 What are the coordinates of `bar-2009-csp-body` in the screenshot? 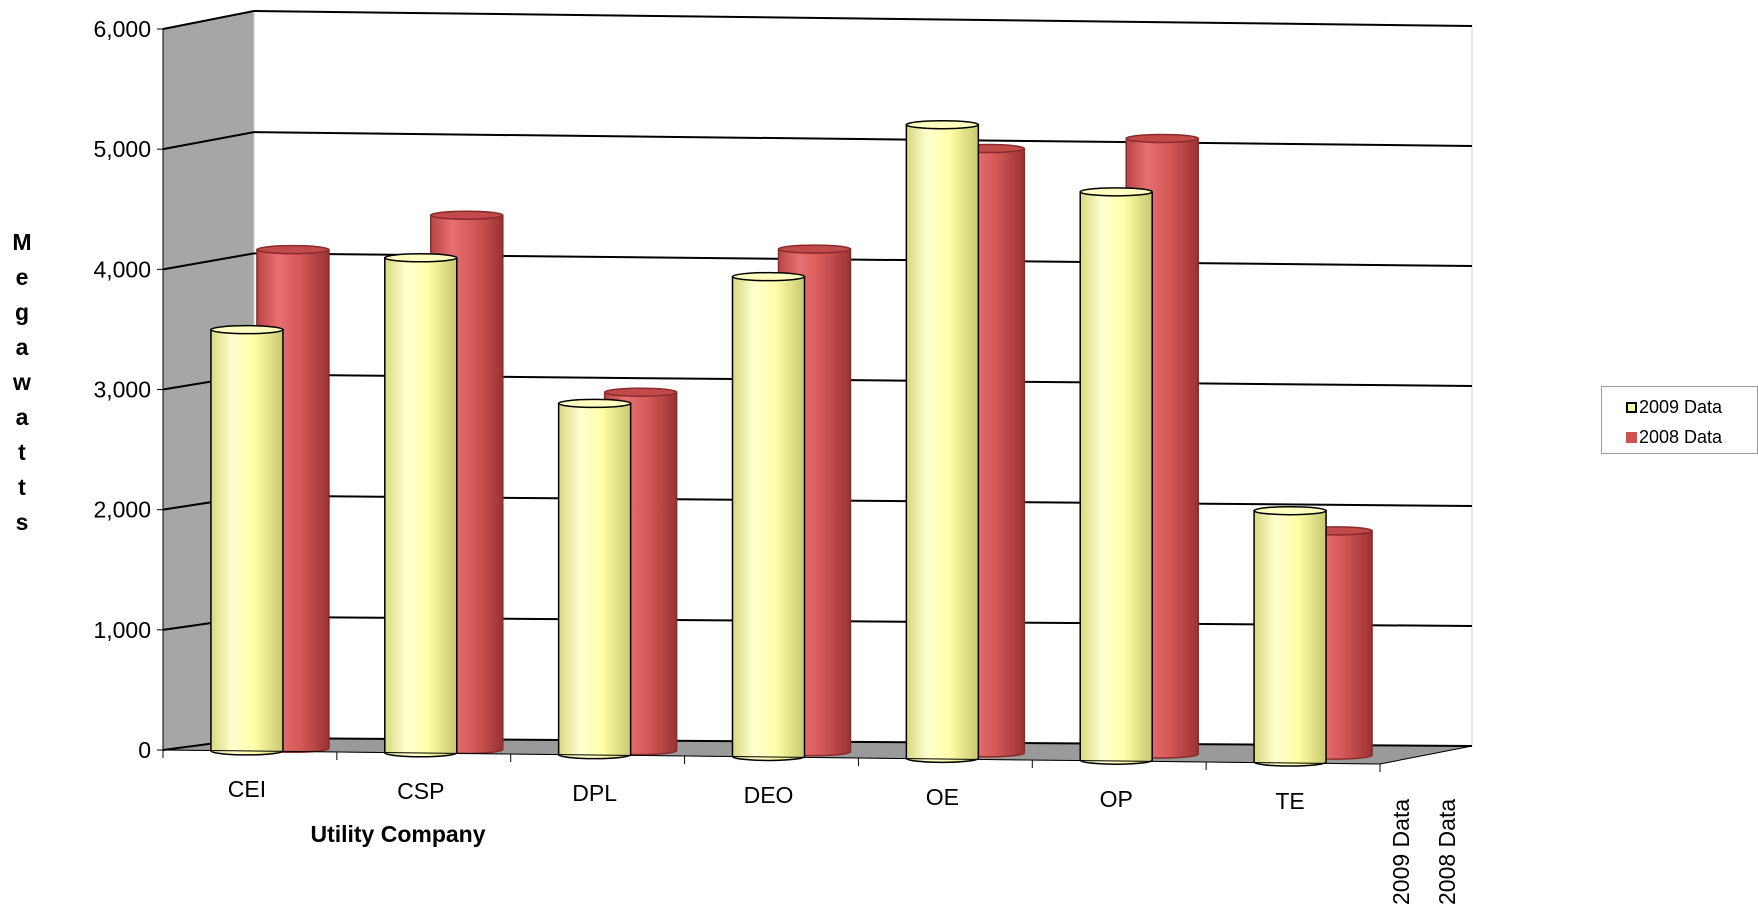 It's located at (421, 507).